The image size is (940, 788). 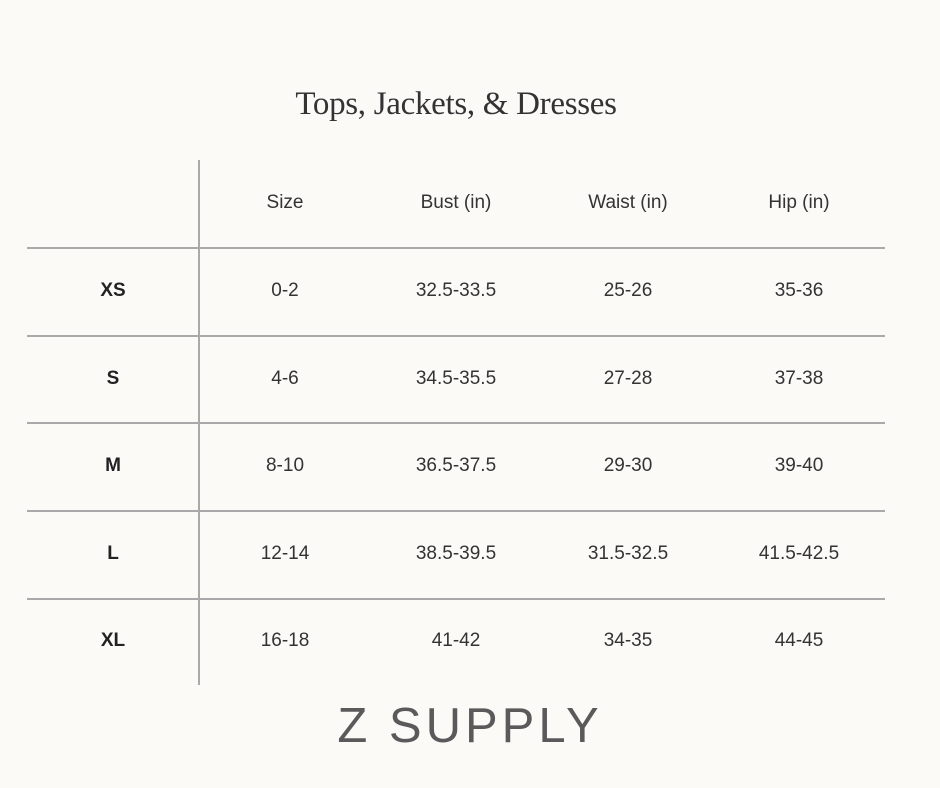 What do you see at coordinates (113, 378) in the screenshot?
I see `row-label: S` at bounding box center [113, 378].